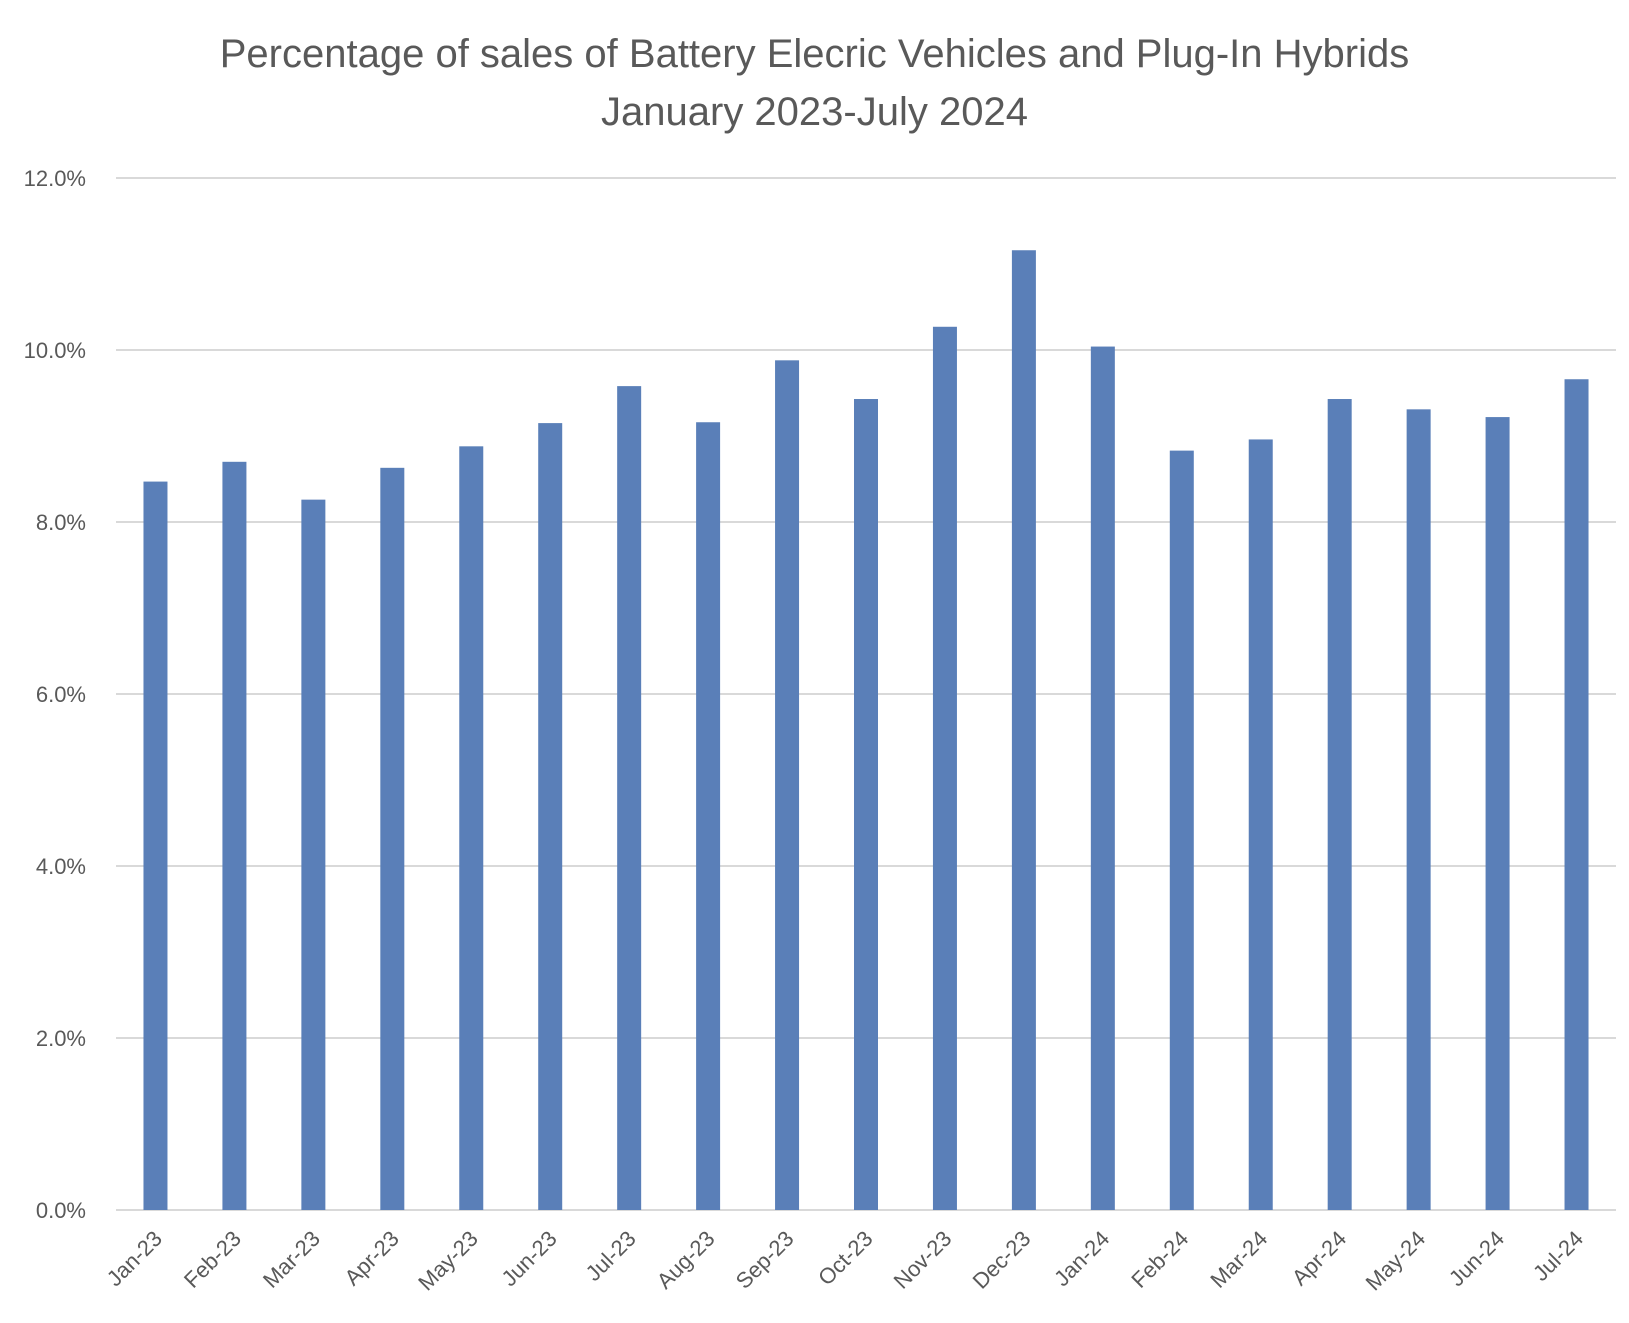 This screenshot has height=1323, width=1629. Describe the element at coordinates (134, 1258) in the screenshot. I see `x-tick-label: Jan-23` at that location.